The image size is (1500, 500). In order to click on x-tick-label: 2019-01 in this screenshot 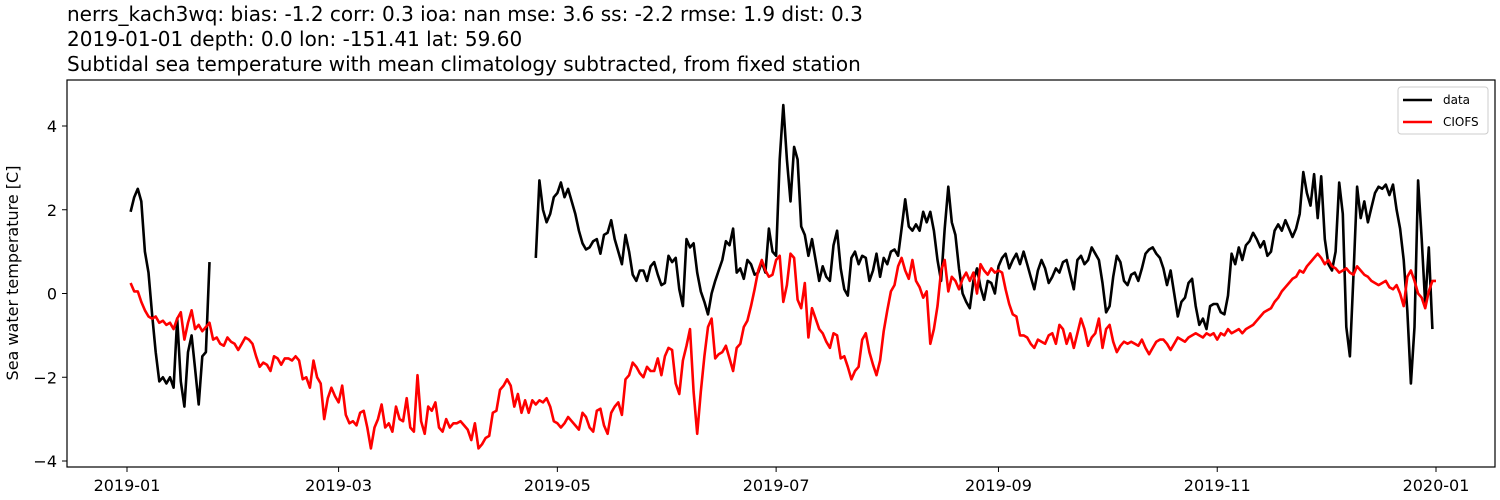, I will do `click(127, 485)`.